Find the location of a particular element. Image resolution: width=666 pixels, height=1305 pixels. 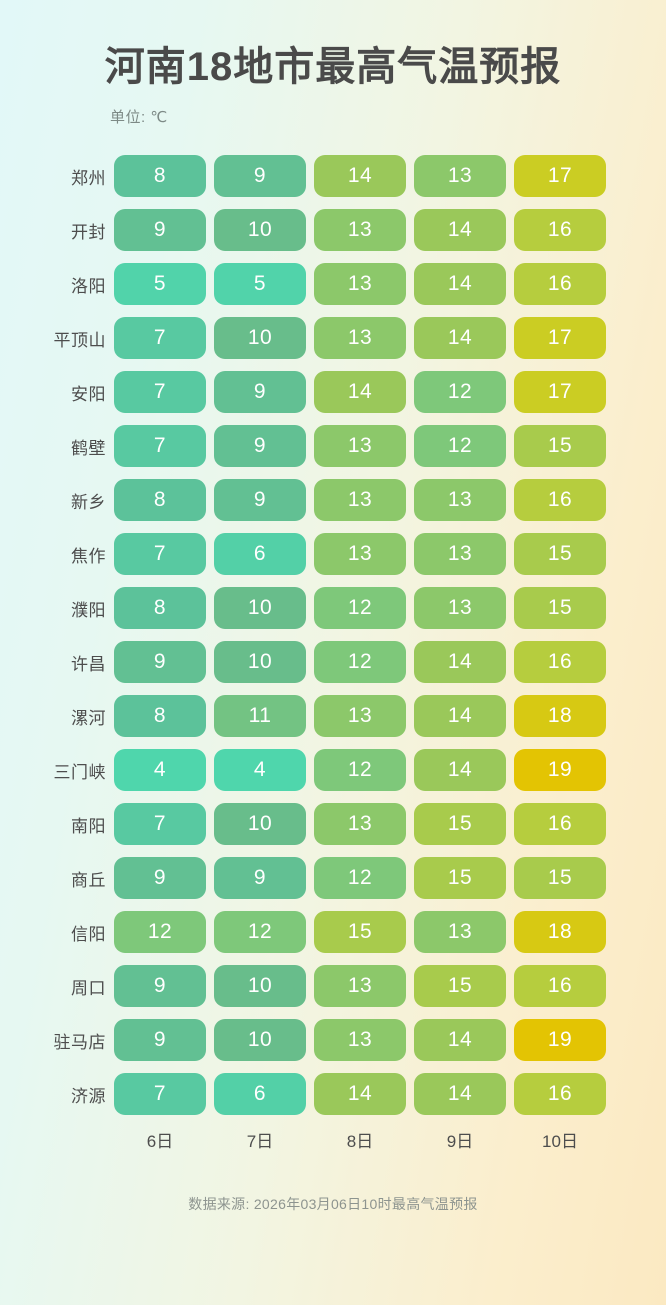

unit-label: 单位: ℃ is located at coordinates (139, 117).